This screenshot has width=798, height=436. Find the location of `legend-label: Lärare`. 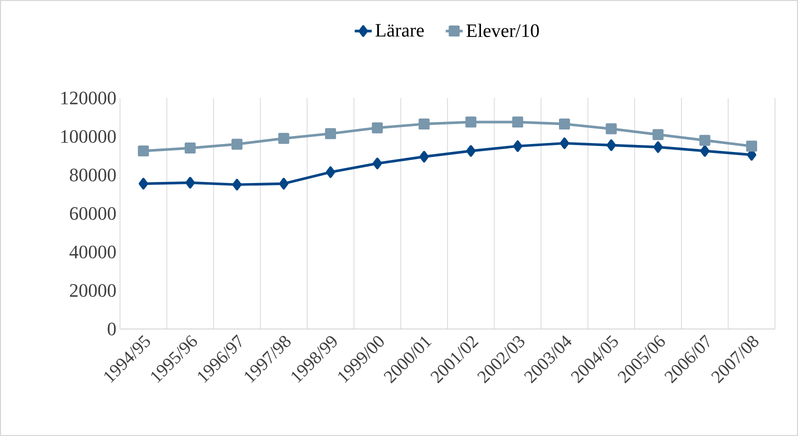

legend-label: Lärare is located at coordinates (400, 30).